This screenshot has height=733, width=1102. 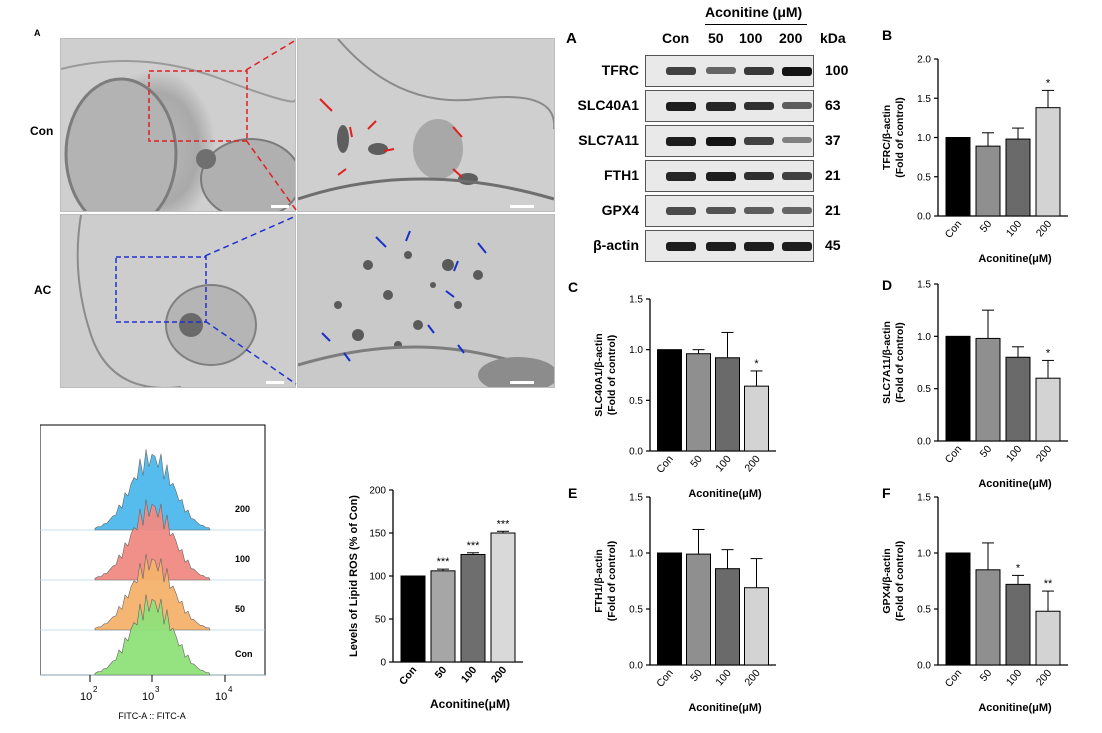 What do you see at coordinates (571, 38) in the screenshot?
I see `wb-panel-letter: A` at bounding box center [571, 38].